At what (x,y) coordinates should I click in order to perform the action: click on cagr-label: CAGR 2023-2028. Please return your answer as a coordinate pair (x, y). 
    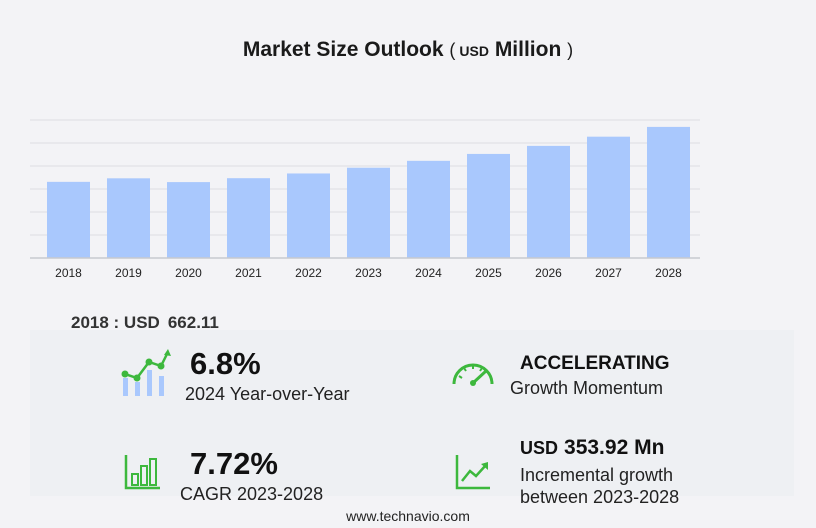
    Looking at the image, I should click on (252, 494).